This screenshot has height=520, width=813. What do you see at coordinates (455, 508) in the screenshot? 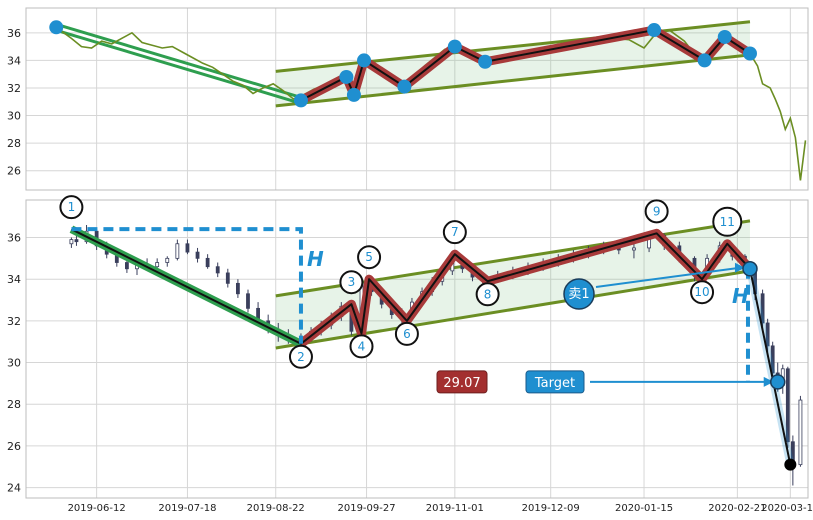
I see `x-tick-label: 2019-11-01` at bounding box center [455, 508].